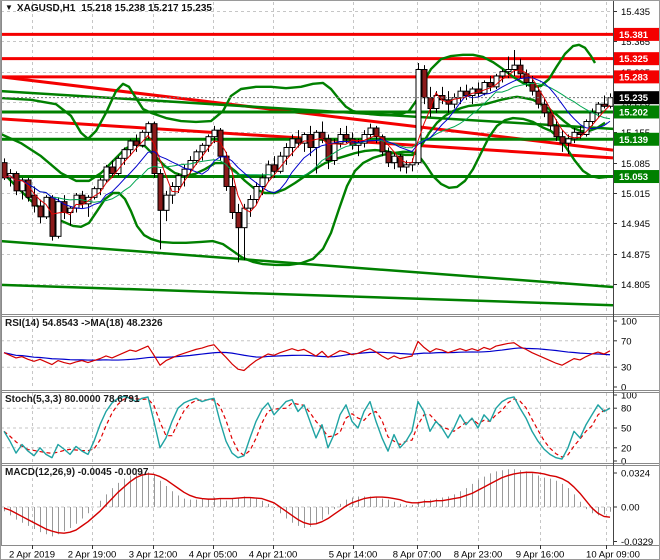  I want to click on svg-text: 10 Apr 09:00, so click(613, 555).